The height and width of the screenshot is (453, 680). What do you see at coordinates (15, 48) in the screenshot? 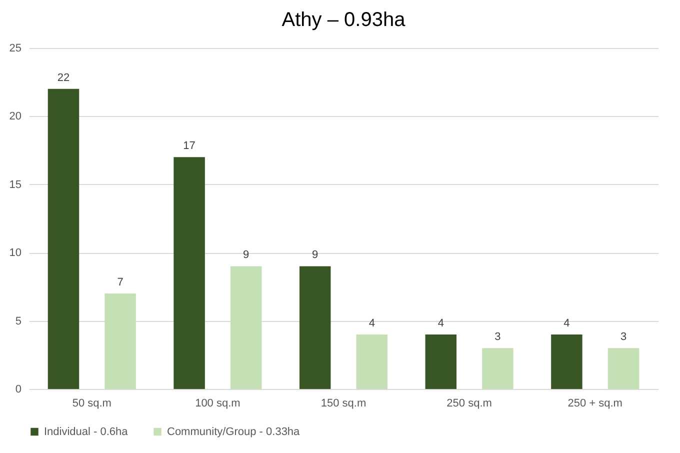
I see `y-tick-label: 25` at bounding box center [15, 48].